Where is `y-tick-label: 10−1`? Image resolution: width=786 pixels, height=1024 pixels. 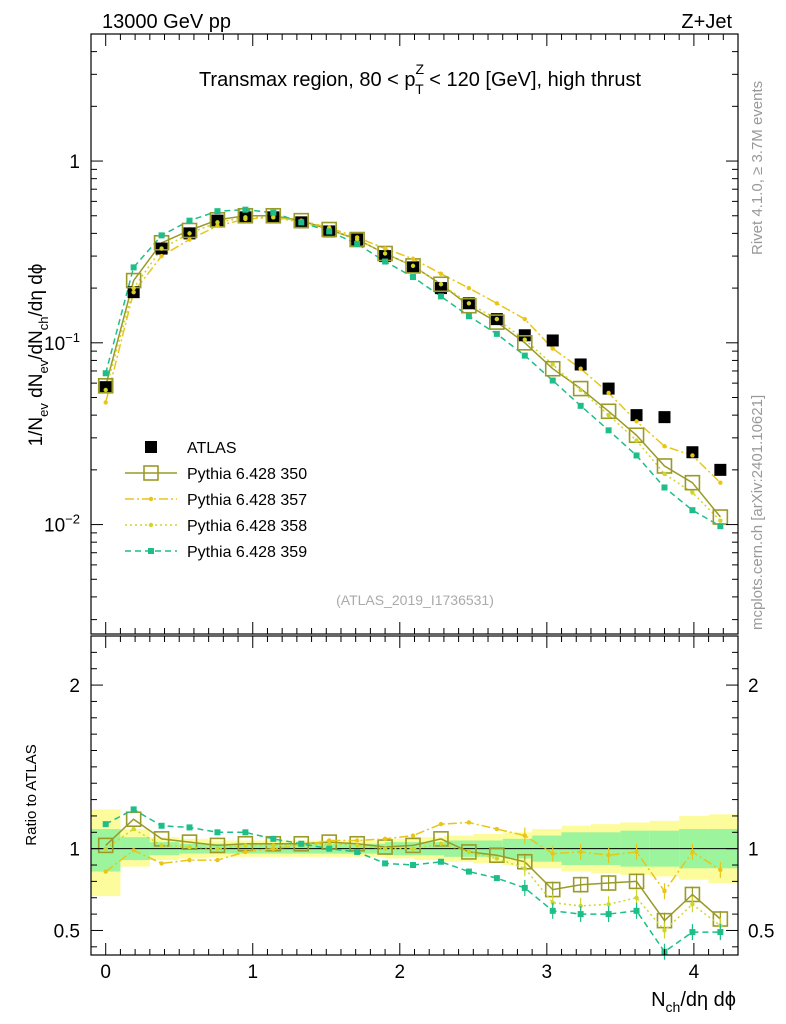 y-tick-label: 10−1 is located at coordinates (62, 342).